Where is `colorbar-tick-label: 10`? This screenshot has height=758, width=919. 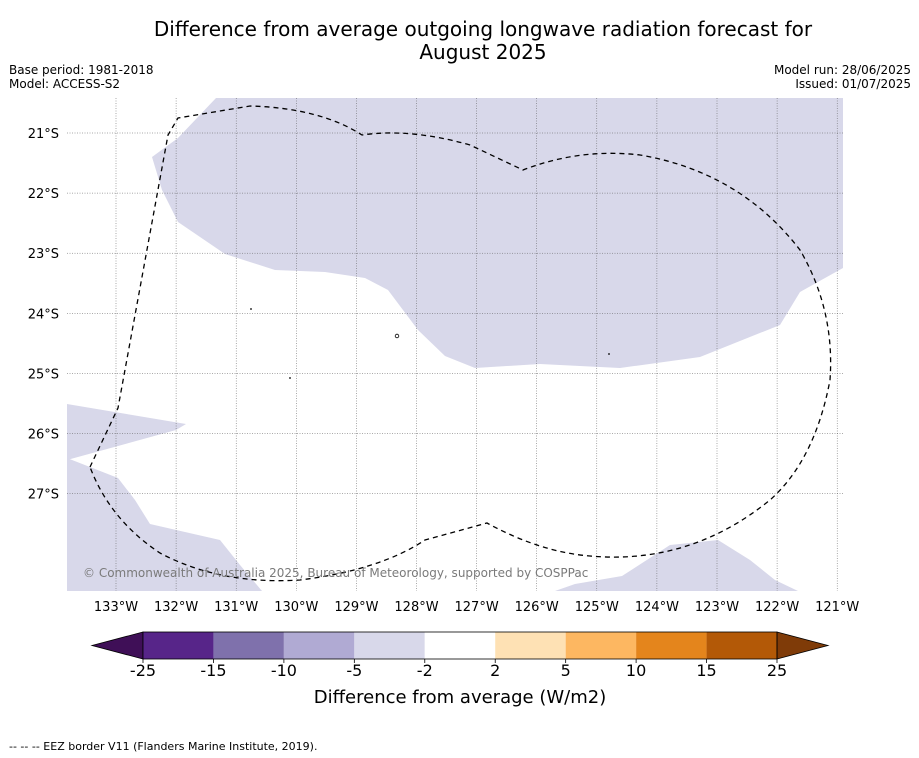
colorbar-tick-label: 10 is located at coordinates (636, 670).